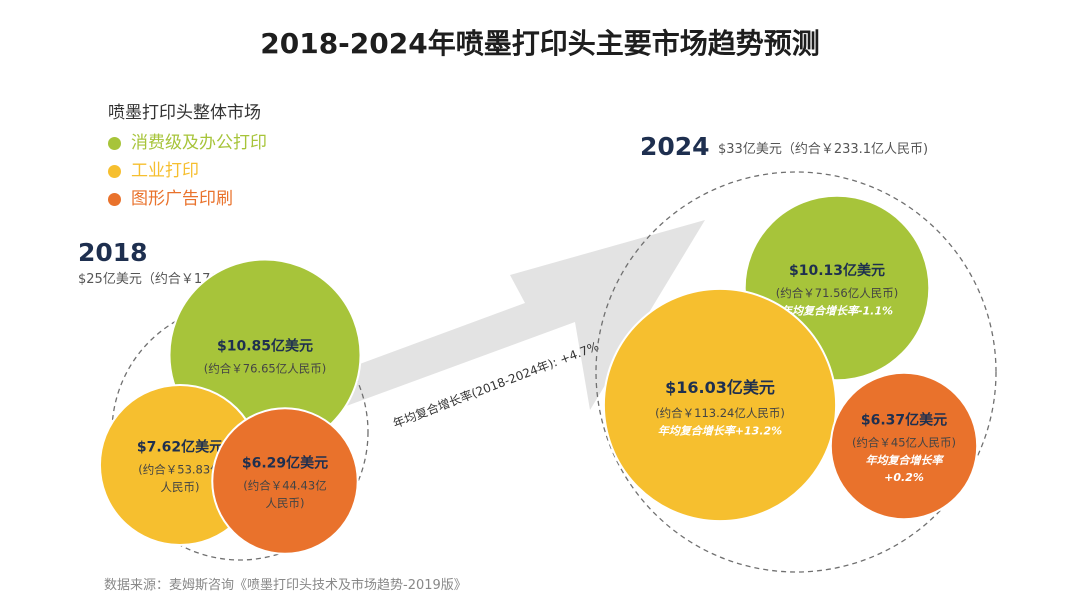 The width and height of the screenshot is (1080, 607). What do you see at coordinates (837, 293) in the screenshot?
I see `bubble-label-2024-0-1: (约合￥71.56亿人民币)` at bounding box center [837, 293].